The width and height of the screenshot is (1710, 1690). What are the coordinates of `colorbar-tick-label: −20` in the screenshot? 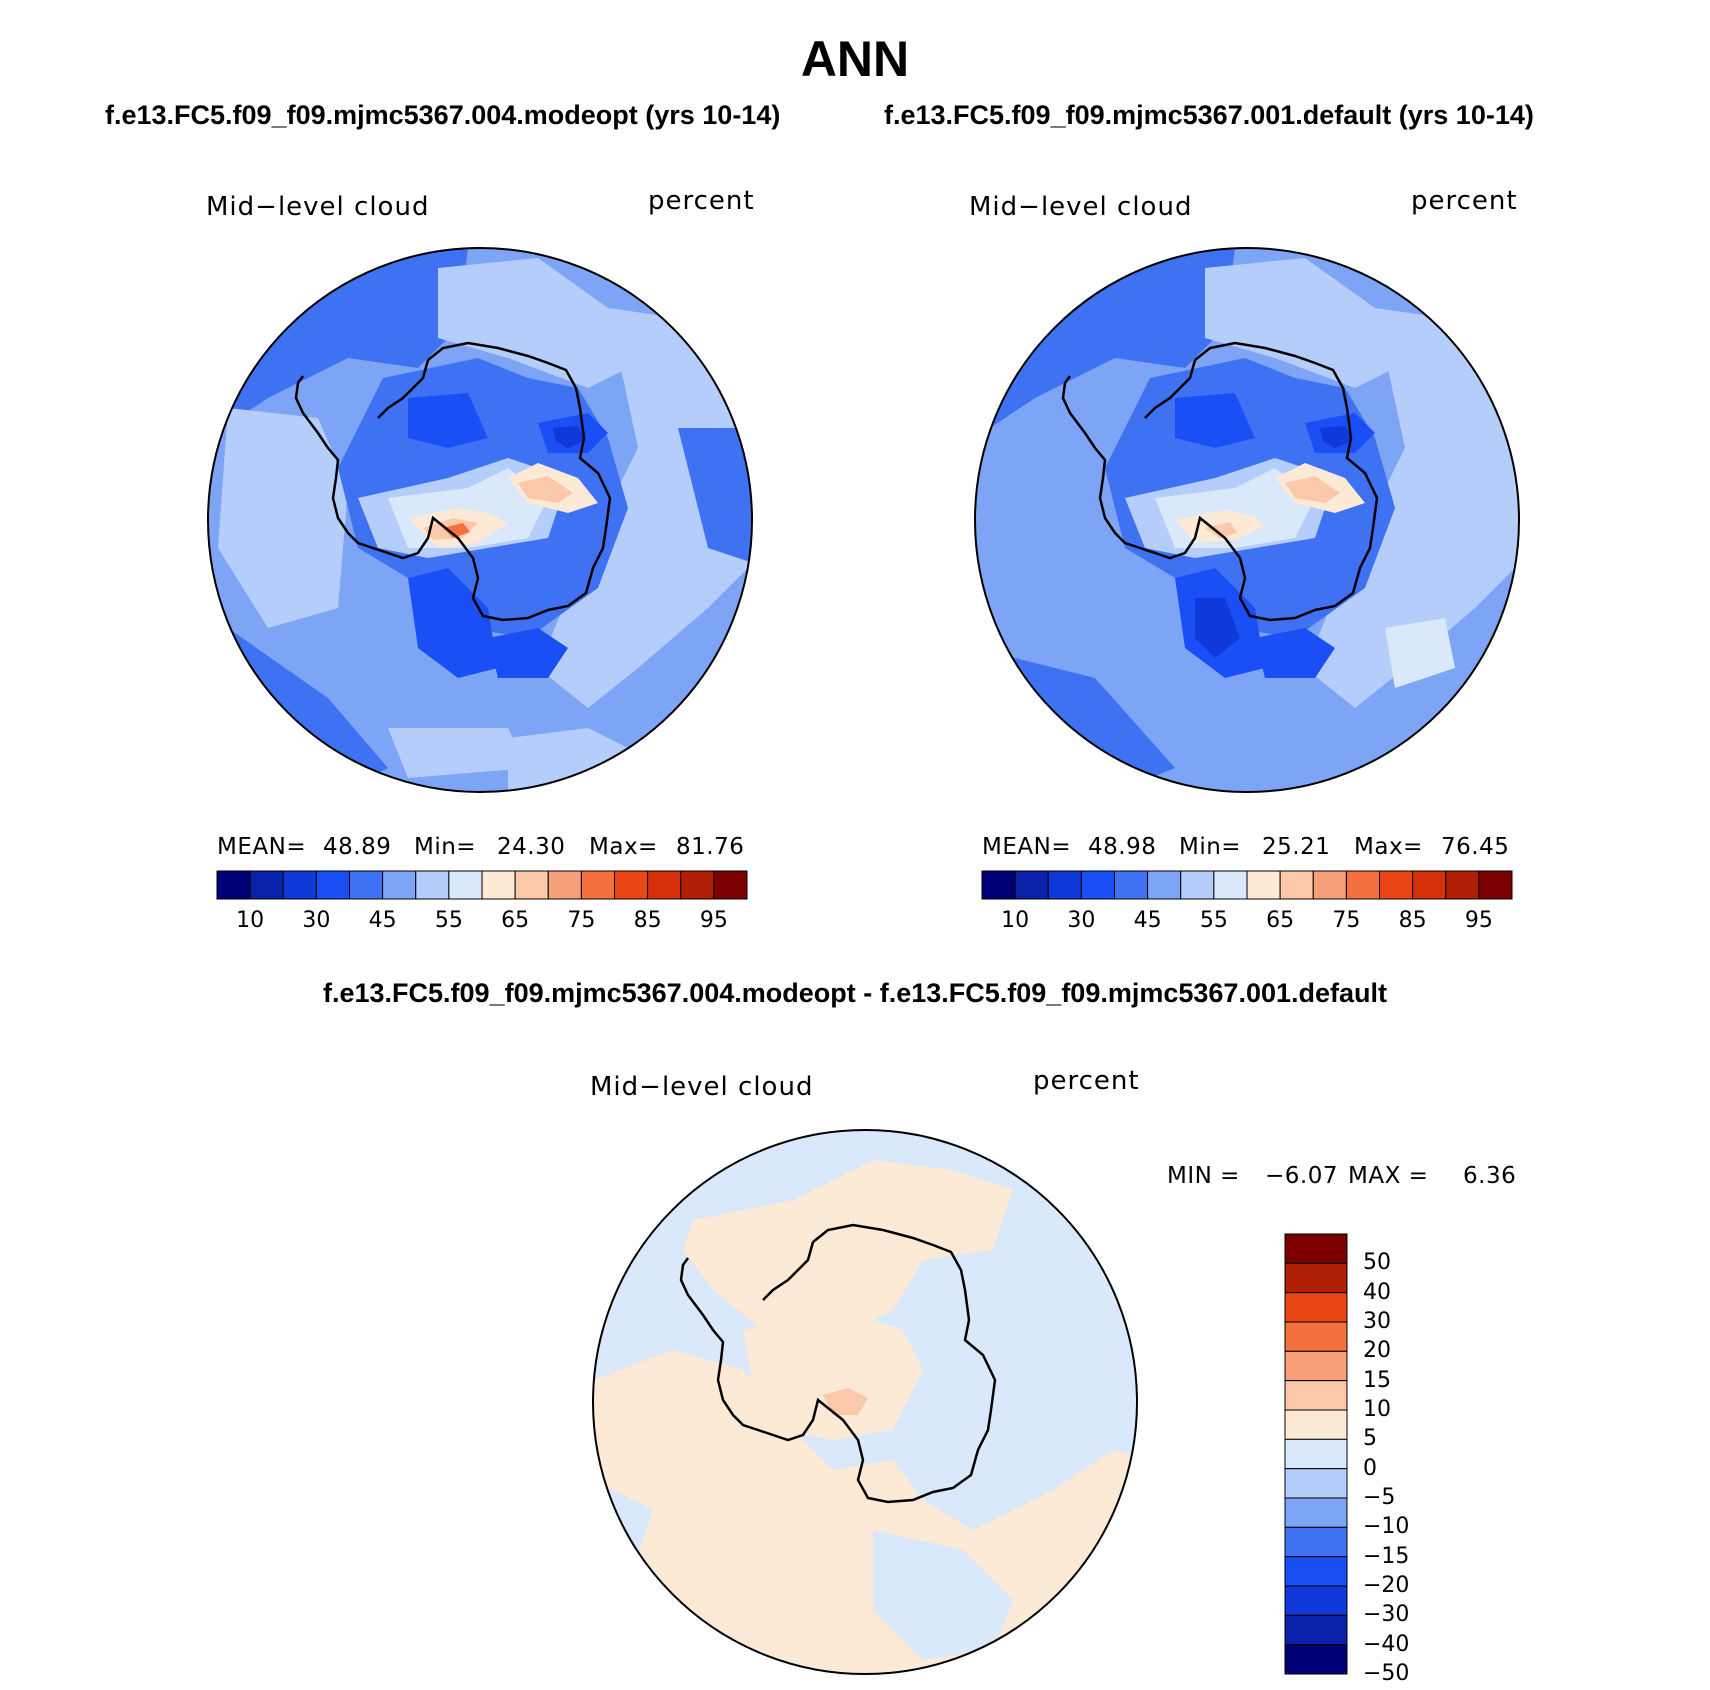 It's located at (1386, 1585).